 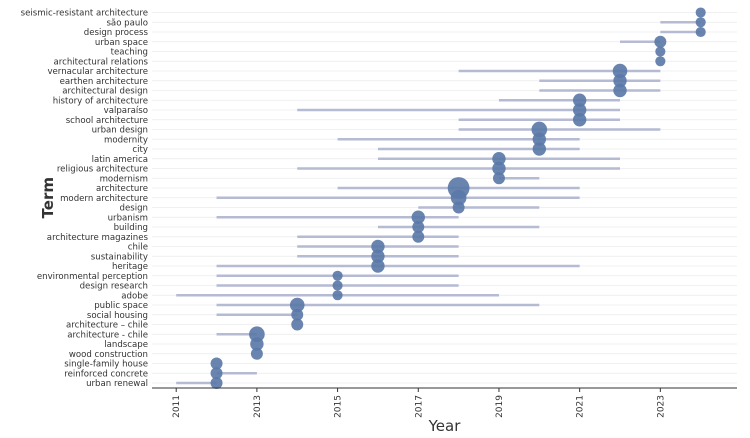 What do you see at coordinates (133, 209) in the screenshot?
I see `term-label: design` at bounding box center [133, 209].